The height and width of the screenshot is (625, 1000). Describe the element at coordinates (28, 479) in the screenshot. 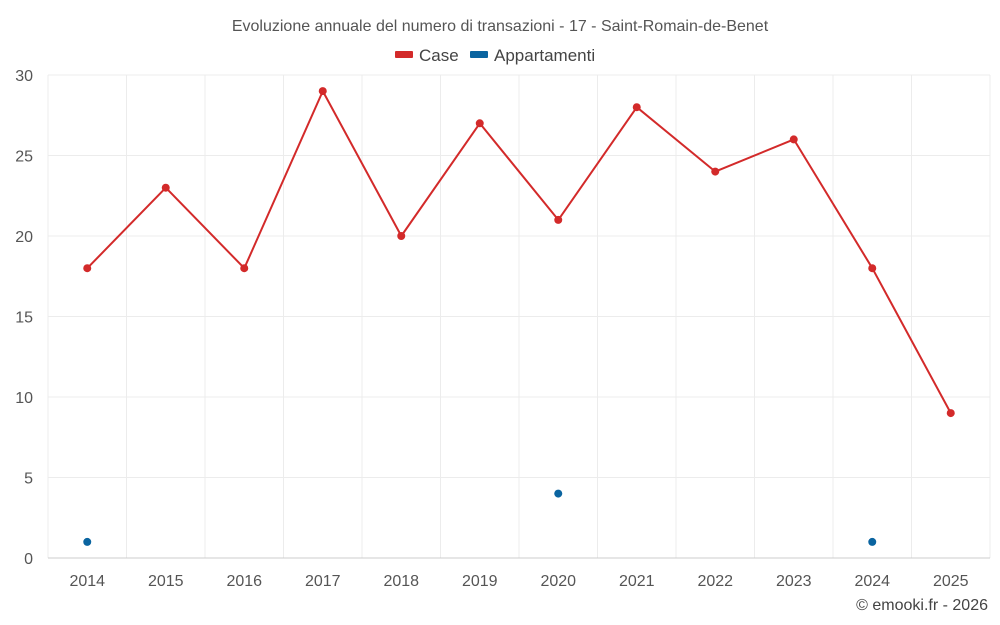

I see `y-tick-label: 5` at that location.